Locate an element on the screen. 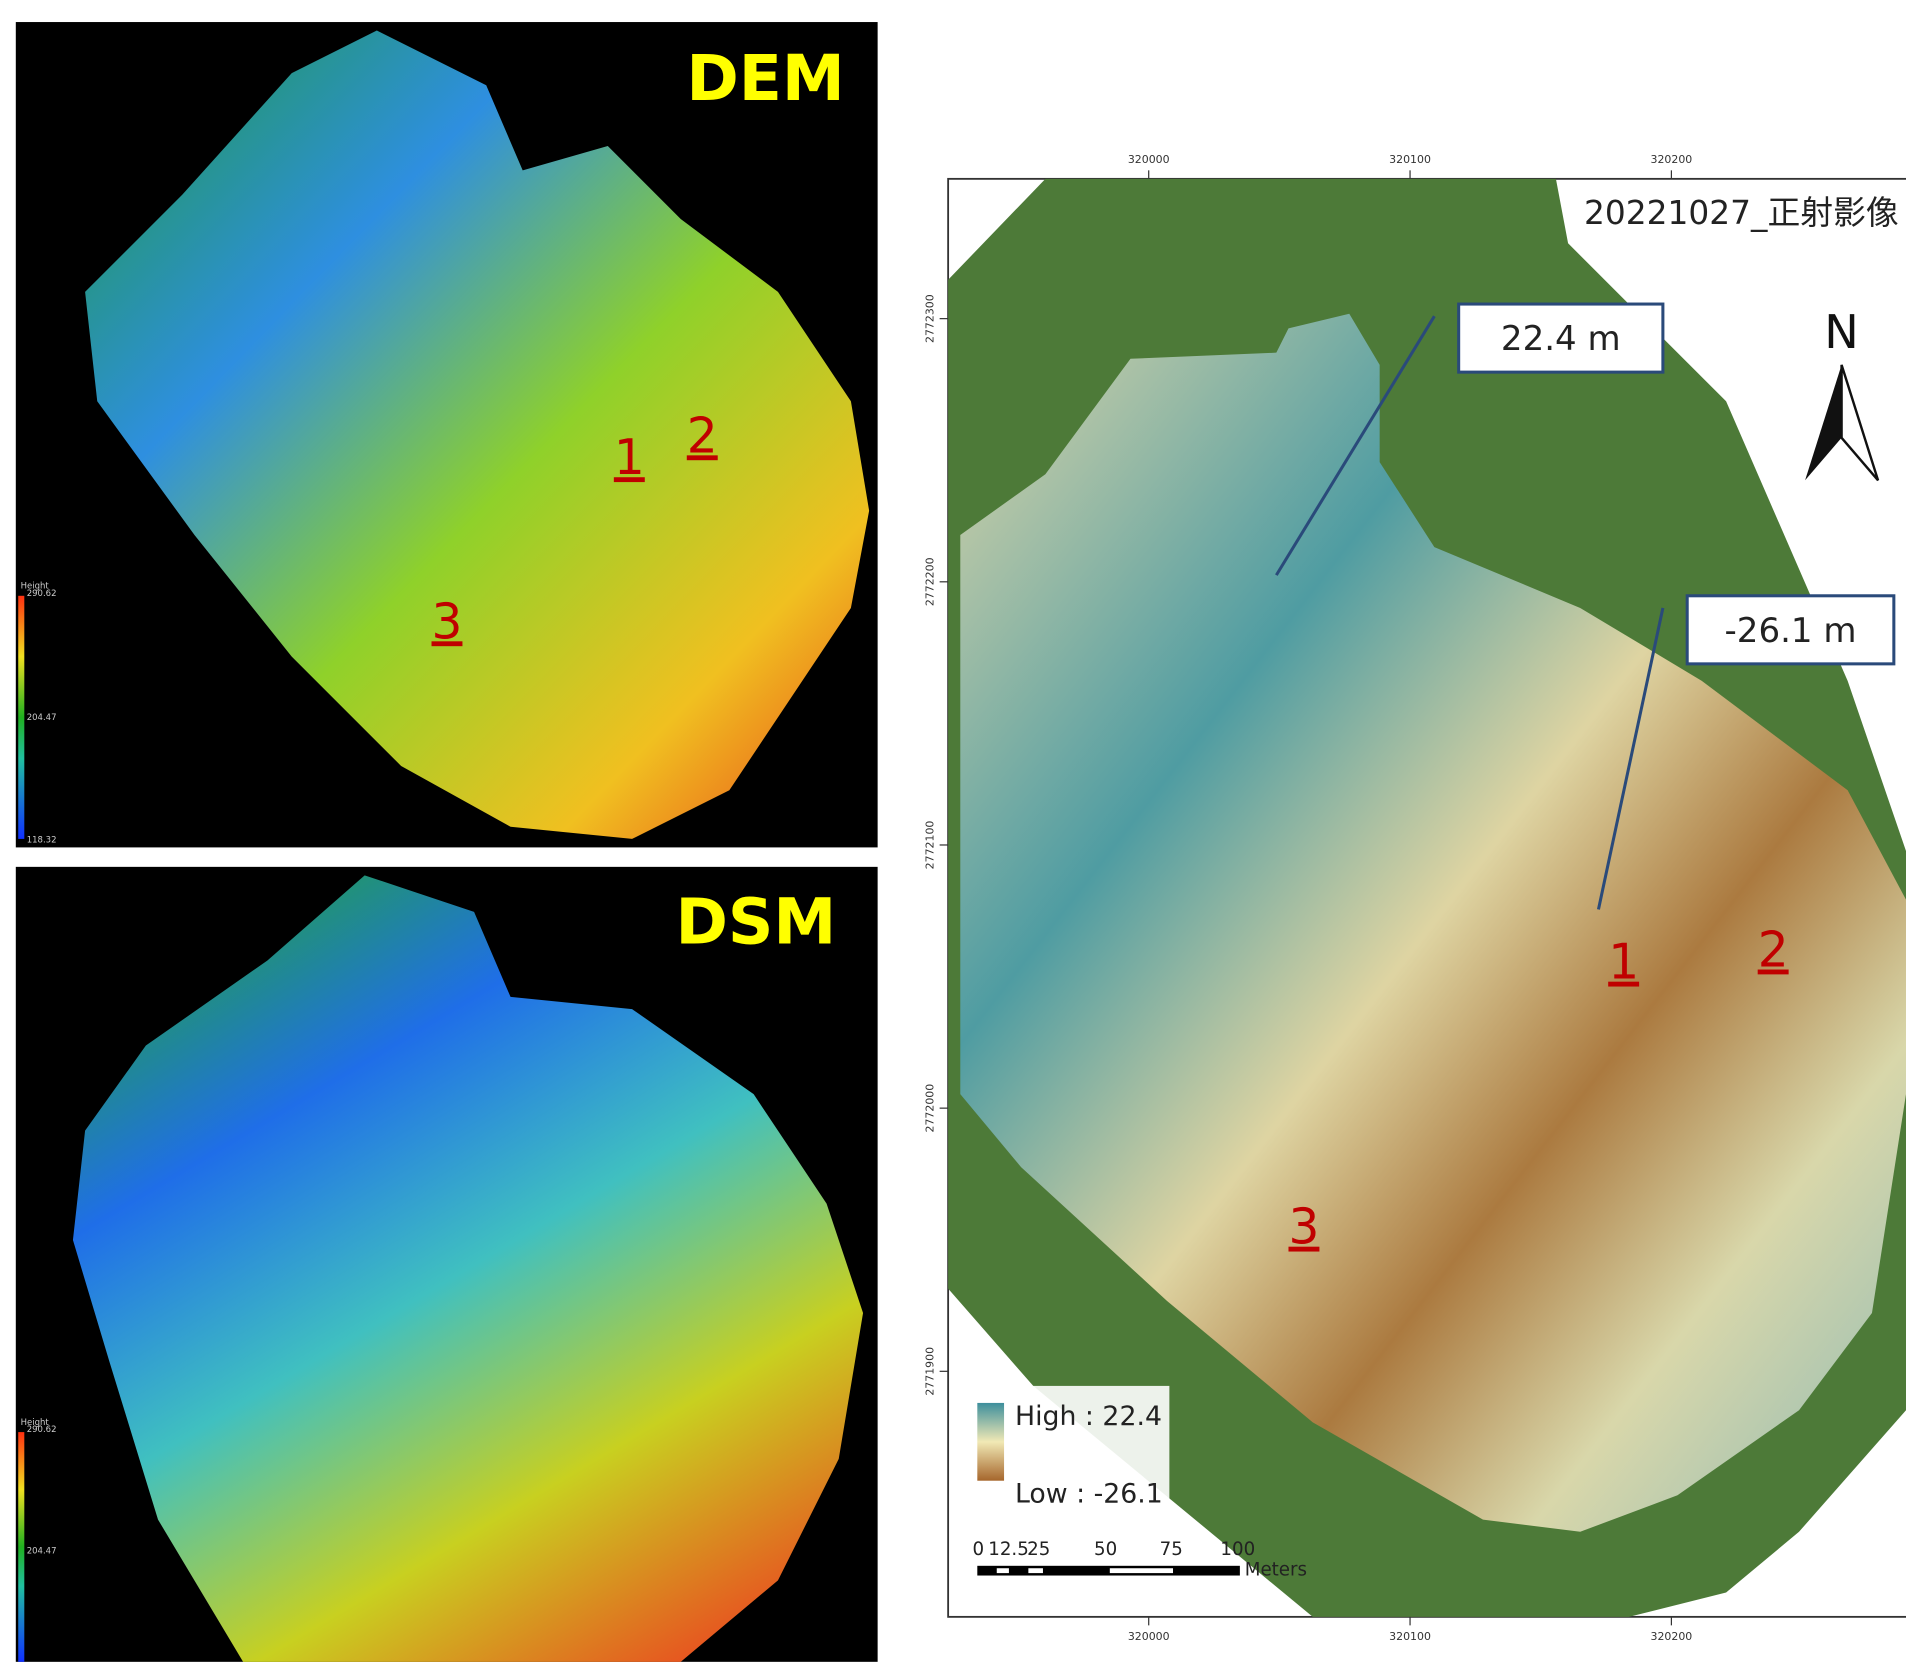 The image size is (1906, 1662). map-title: 20221027_正射影像 is located at coordinates (1741, 213).